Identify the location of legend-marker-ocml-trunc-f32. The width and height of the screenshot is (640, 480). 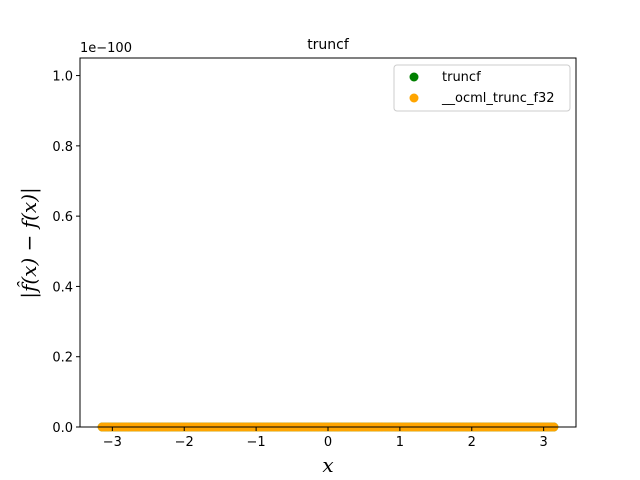
(414, 98).